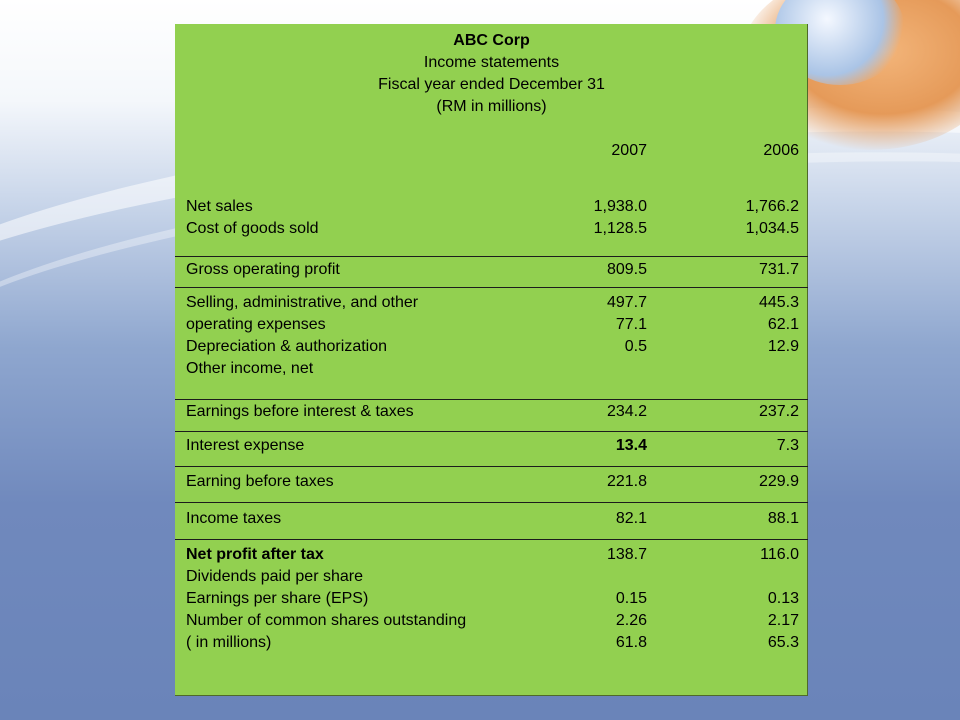 The height and width of the screenshot is (720, 960). I want to click on row-label: Number of common shares outstanding, so click(326, 620).